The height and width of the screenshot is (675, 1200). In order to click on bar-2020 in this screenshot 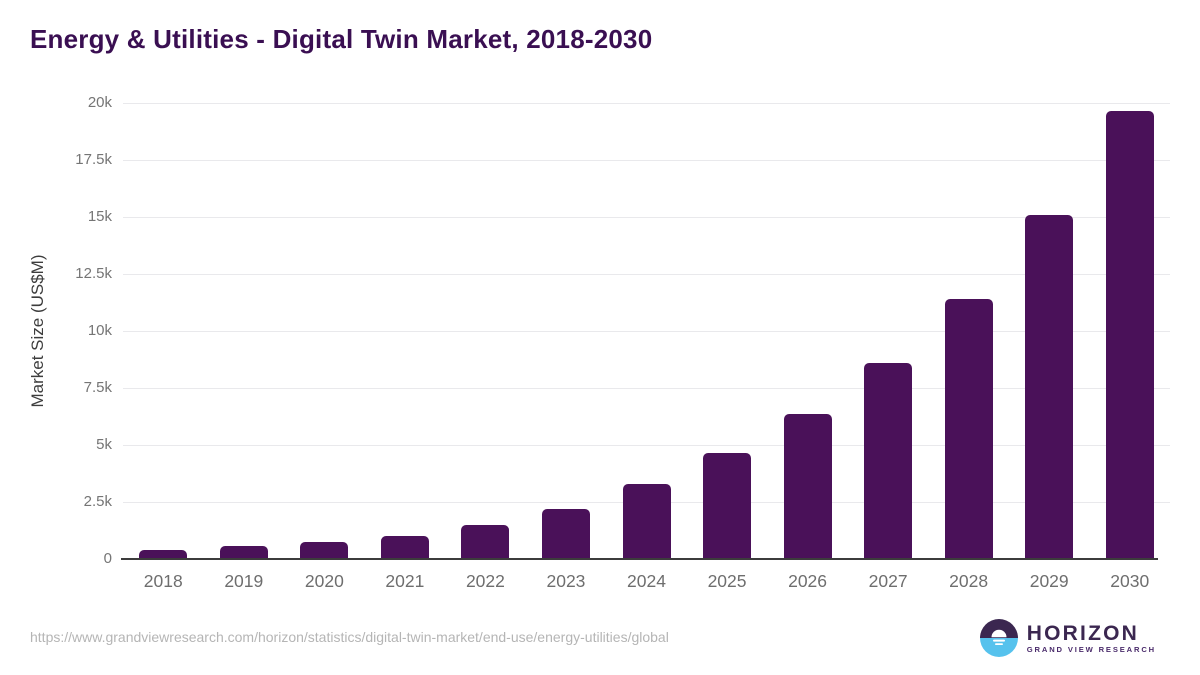, I will do `click(324, 550)`.